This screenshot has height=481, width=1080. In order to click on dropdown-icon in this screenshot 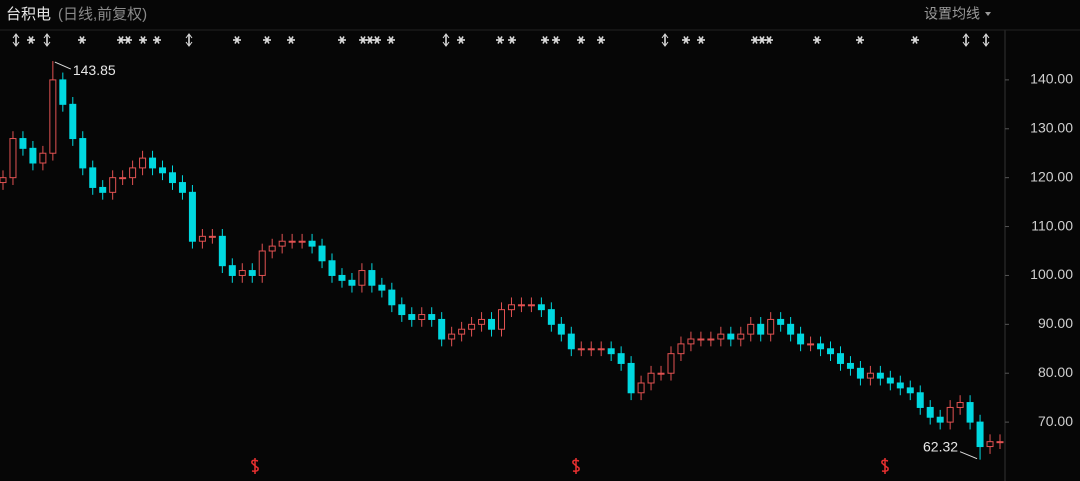, I will do `click(988, 14)`.